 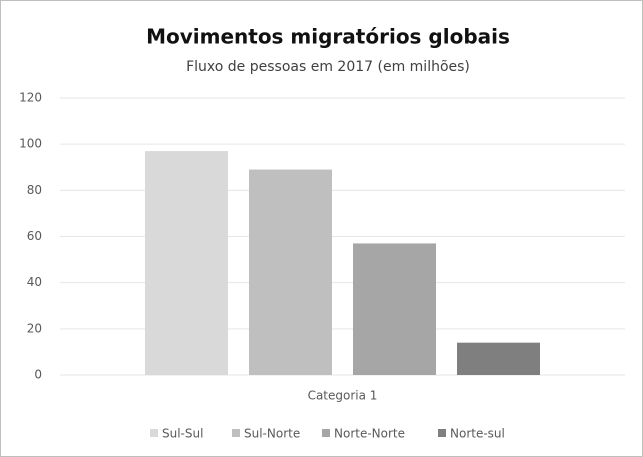 What do you see at coordinates (343, 396) in the screenshot?
I see `x-tick-label: Categoria 1` at bounding box center [343, 396].